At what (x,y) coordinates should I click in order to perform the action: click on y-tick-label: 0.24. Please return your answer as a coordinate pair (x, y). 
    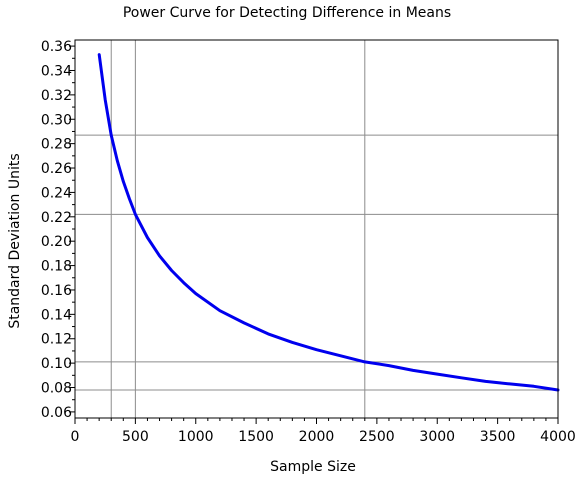
    Looking at the image, I should click on (56, 193).